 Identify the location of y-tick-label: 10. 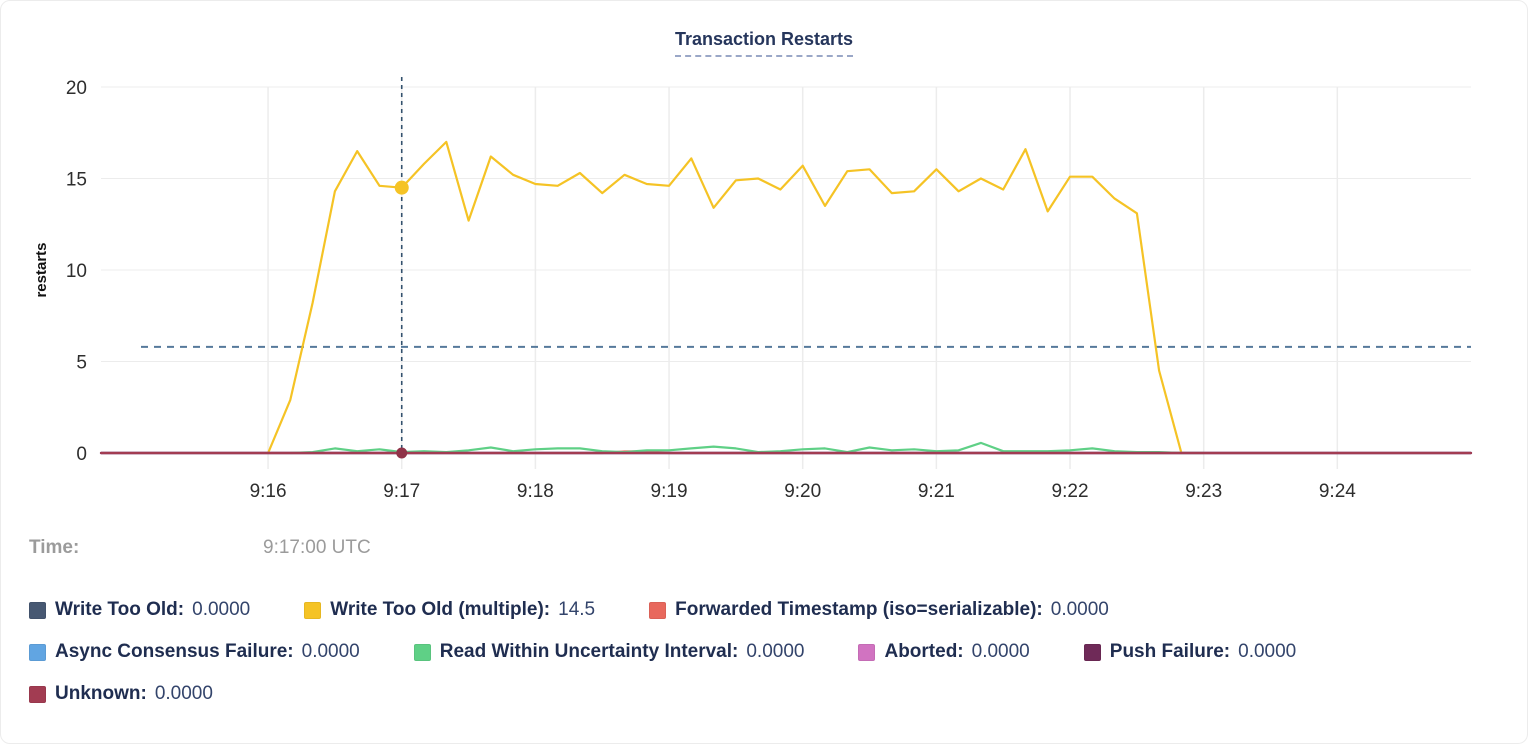
(76, 271).